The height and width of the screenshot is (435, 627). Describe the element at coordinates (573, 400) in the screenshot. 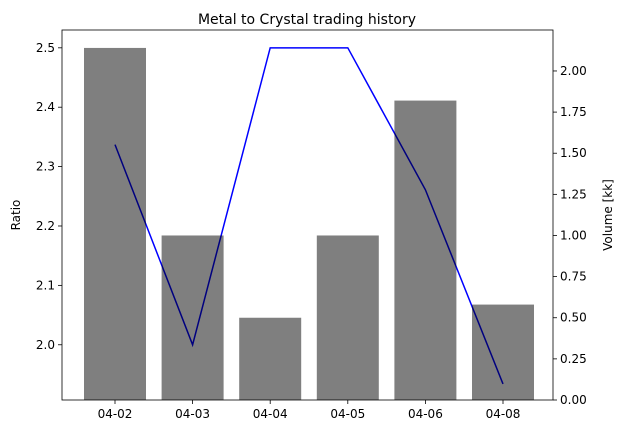

I see `y2-tick-label: 0.00` at that location.